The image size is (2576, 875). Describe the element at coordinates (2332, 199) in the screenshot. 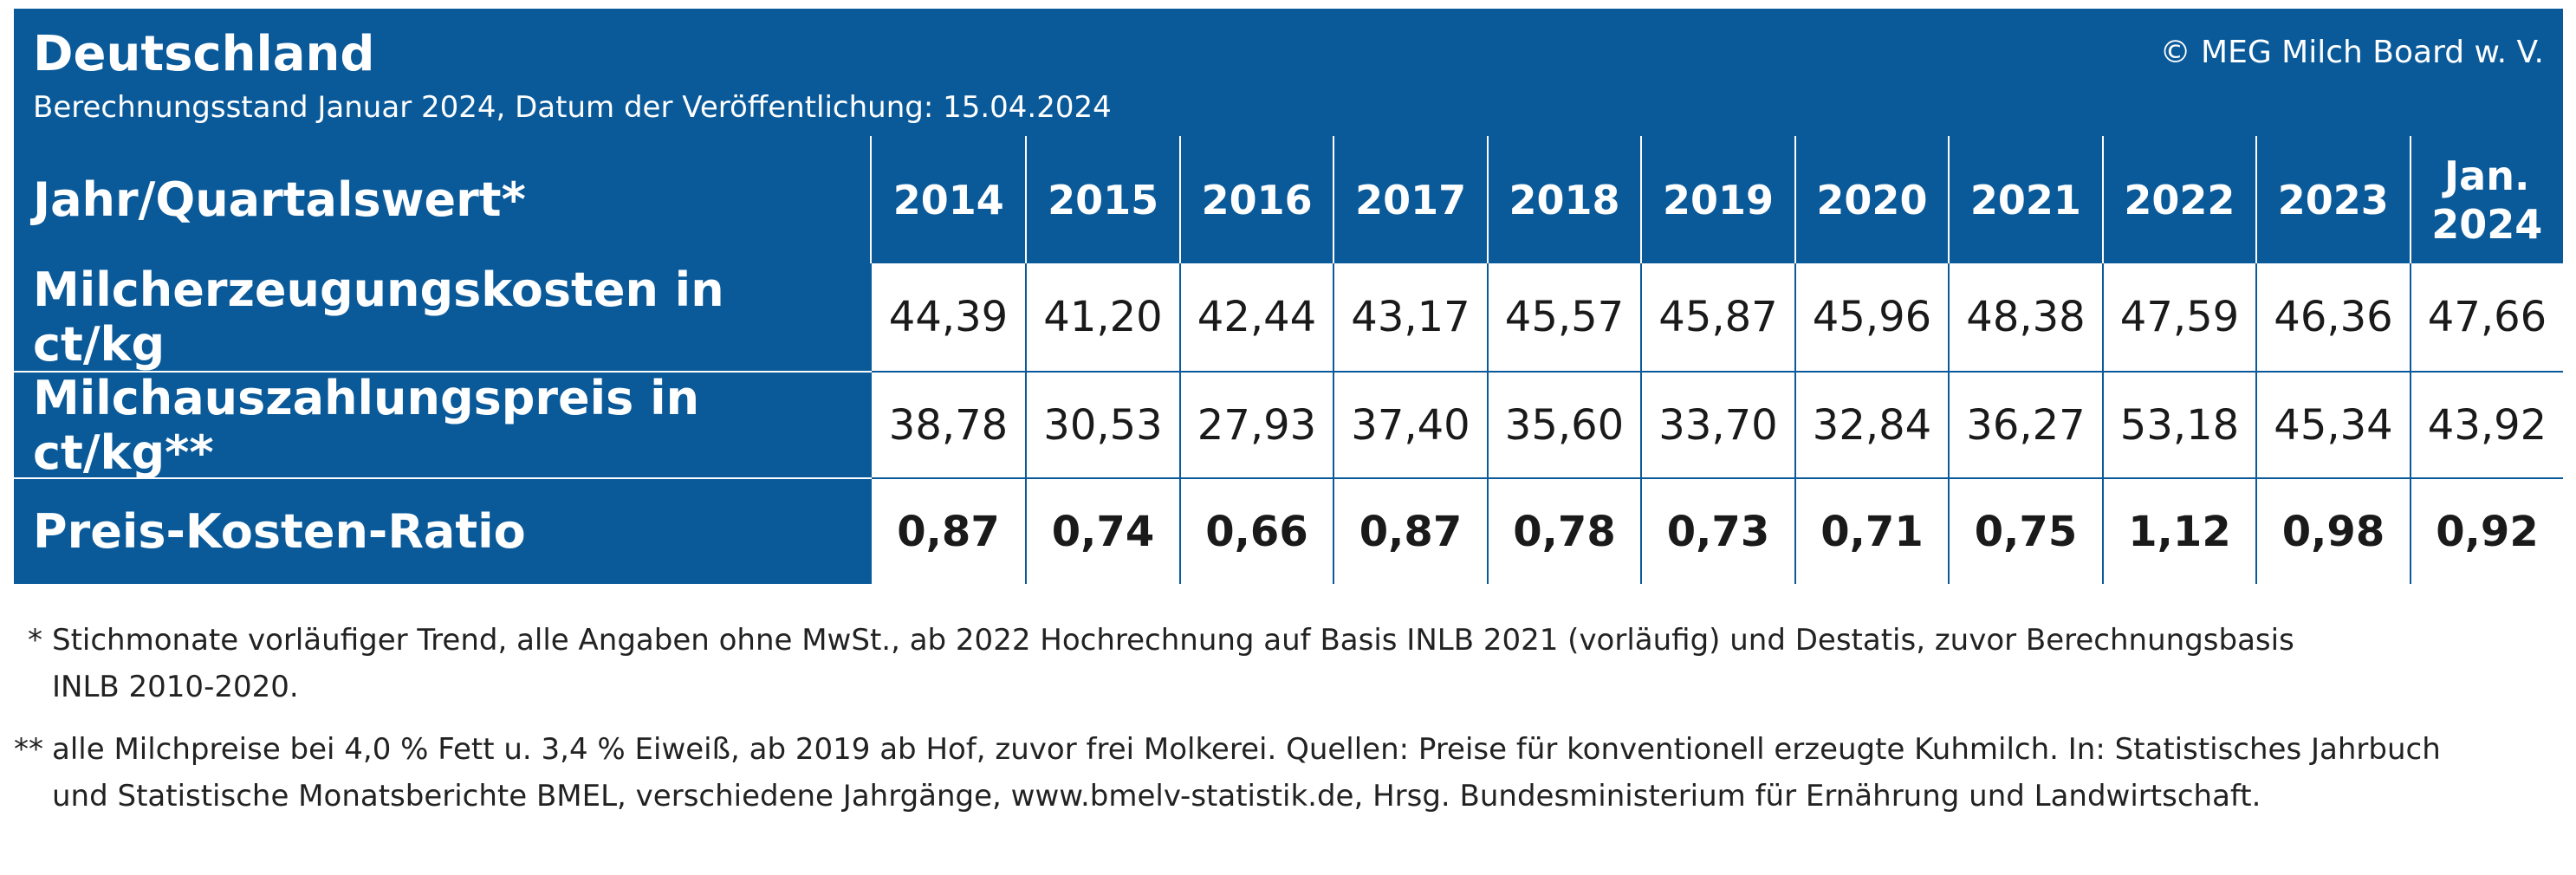

I see `column-header: 2023` at that location.